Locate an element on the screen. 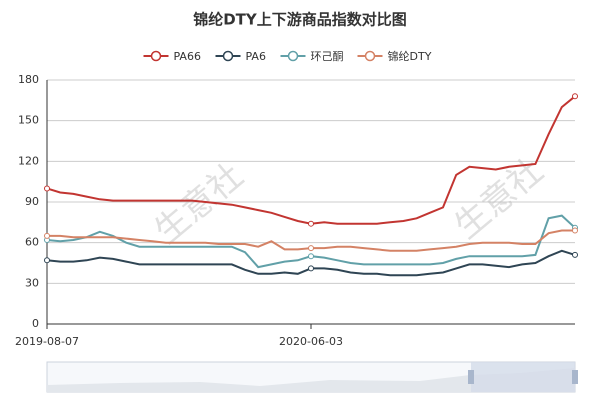 This screenshot has width=600, height=400. y-tick-label: 180 is located at coordinates (28, 79).